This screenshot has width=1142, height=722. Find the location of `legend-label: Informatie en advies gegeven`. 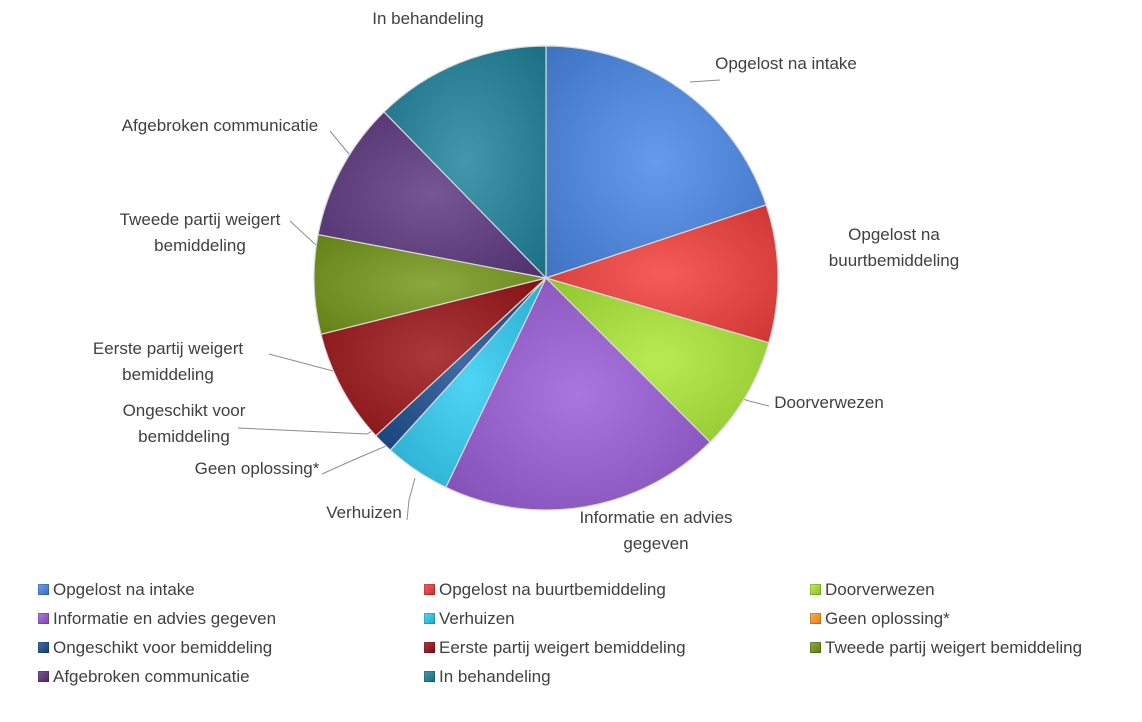

legend-label: Informatie en advies gegeven is located at coordinates (165, 618).